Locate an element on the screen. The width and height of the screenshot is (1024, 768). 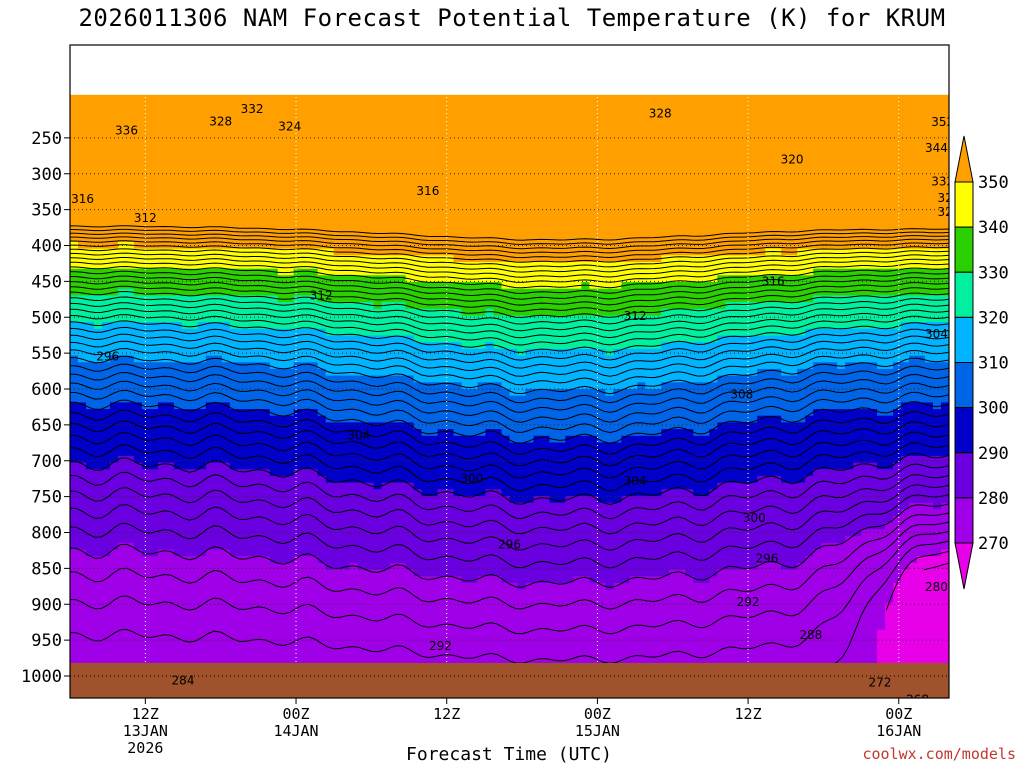
ground-fill is located at coordinates (509, 680).